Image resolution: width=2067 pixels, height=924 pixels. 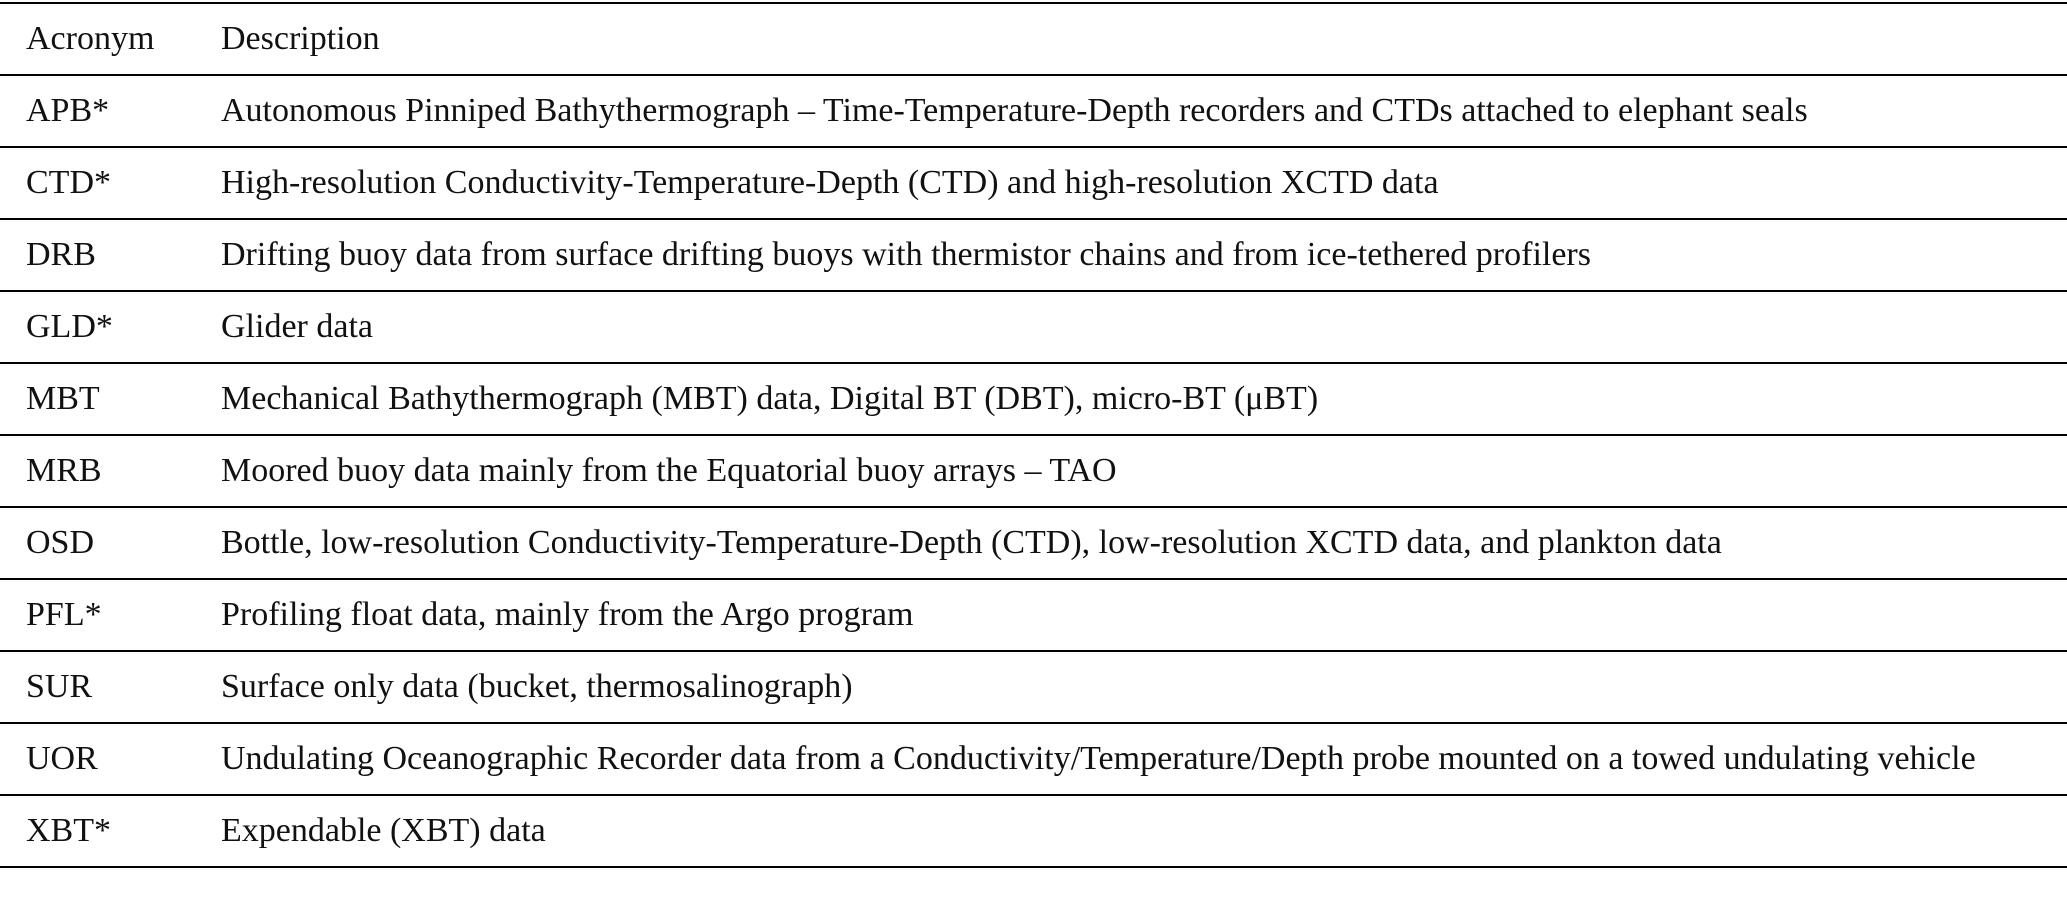 I want to click on acronym-cell: OSD, so click(x=110, y=543).